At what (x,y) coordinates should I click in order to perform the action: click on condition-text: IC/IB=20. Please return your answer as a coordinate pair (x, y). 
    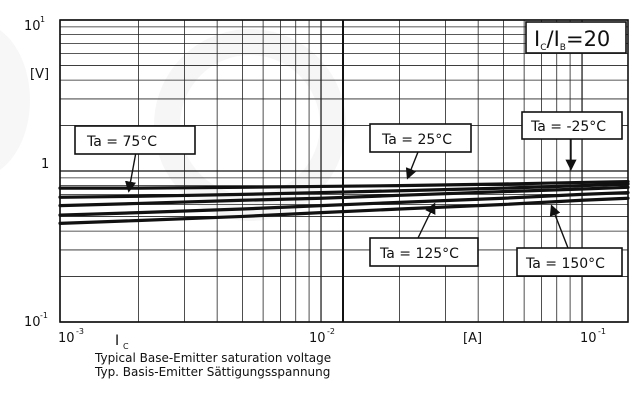
    Looking at the image, I should click on (572, 40).